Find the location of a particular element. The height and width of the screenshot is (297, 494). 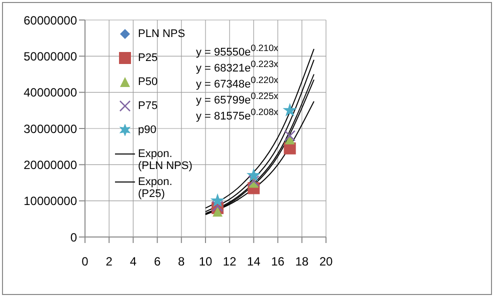

x-tick-label: 20 is located at coordinates (326, 261).